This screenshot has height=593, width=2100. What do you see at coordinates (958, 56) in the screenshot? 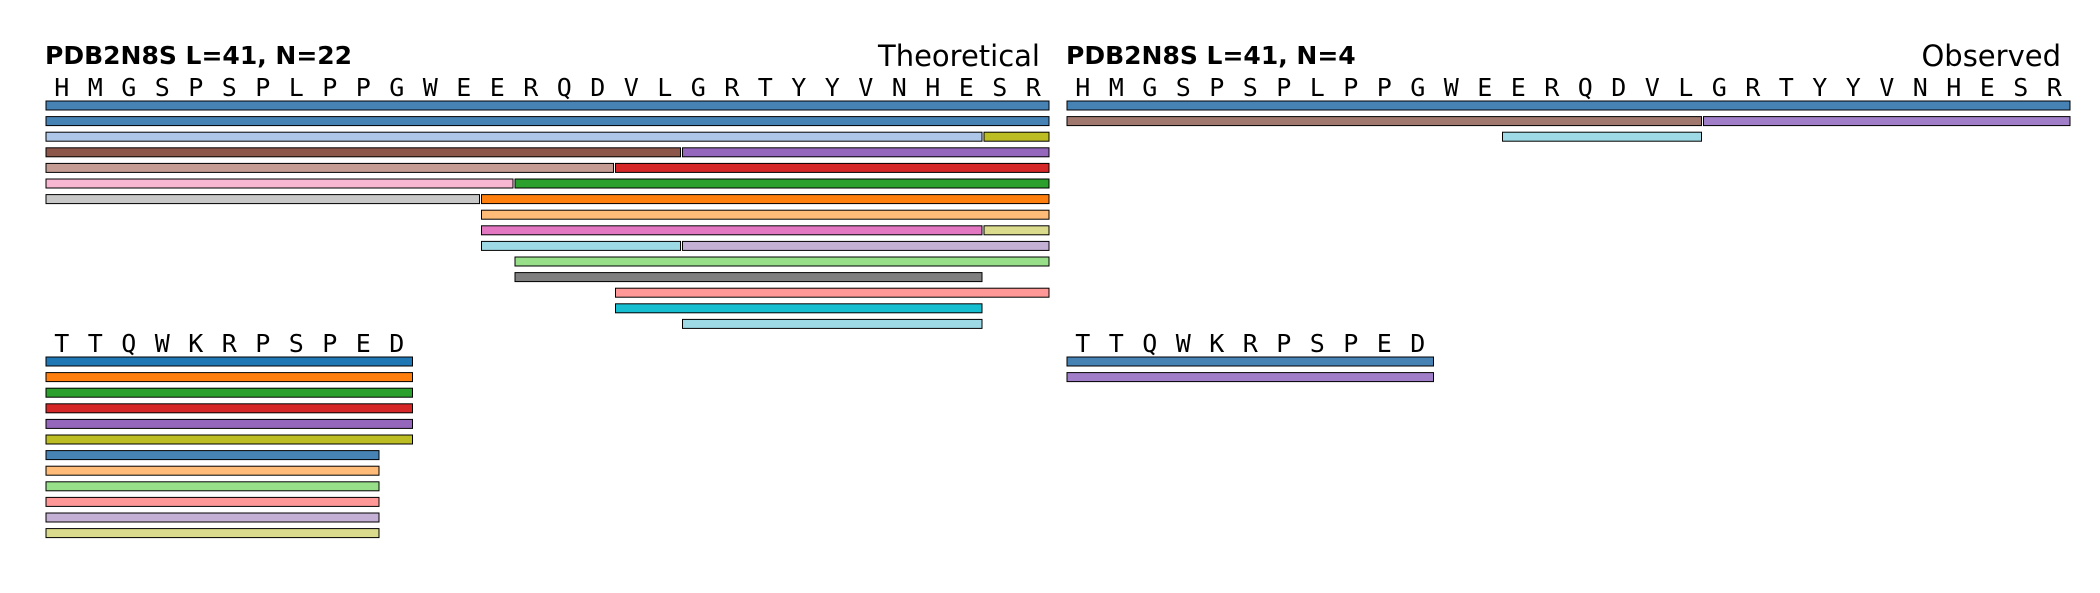
I see `theoretical-label: Theoretical` at bounding box center [958, 56].